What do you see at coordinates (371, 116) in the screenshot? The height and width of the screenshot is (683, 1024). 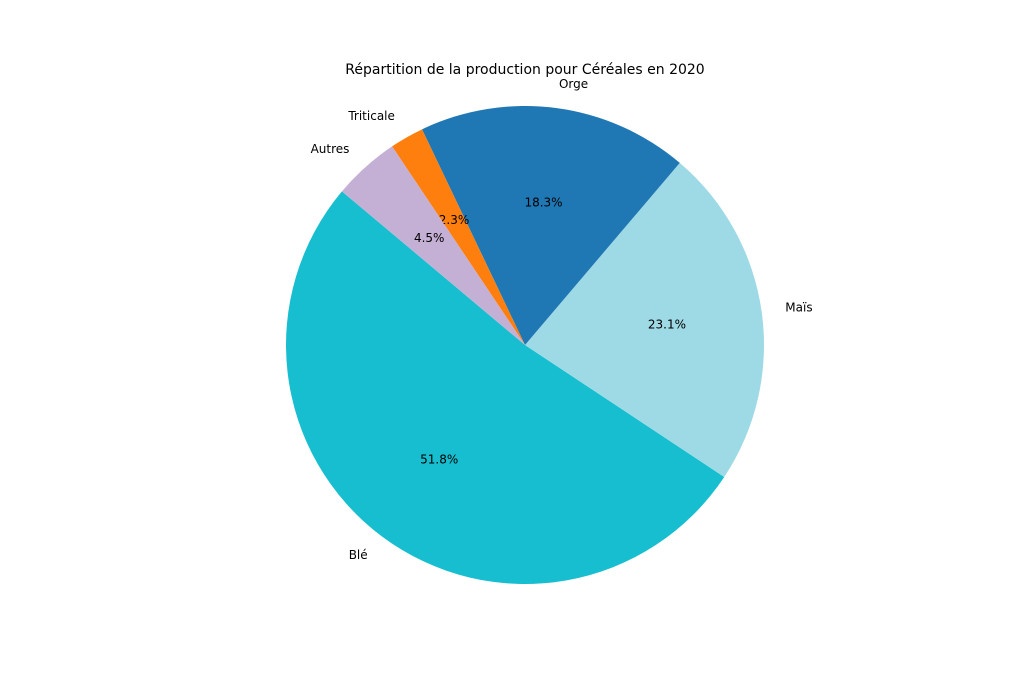 I see `slice-label: Triticale` at bounding box center [371, 116].